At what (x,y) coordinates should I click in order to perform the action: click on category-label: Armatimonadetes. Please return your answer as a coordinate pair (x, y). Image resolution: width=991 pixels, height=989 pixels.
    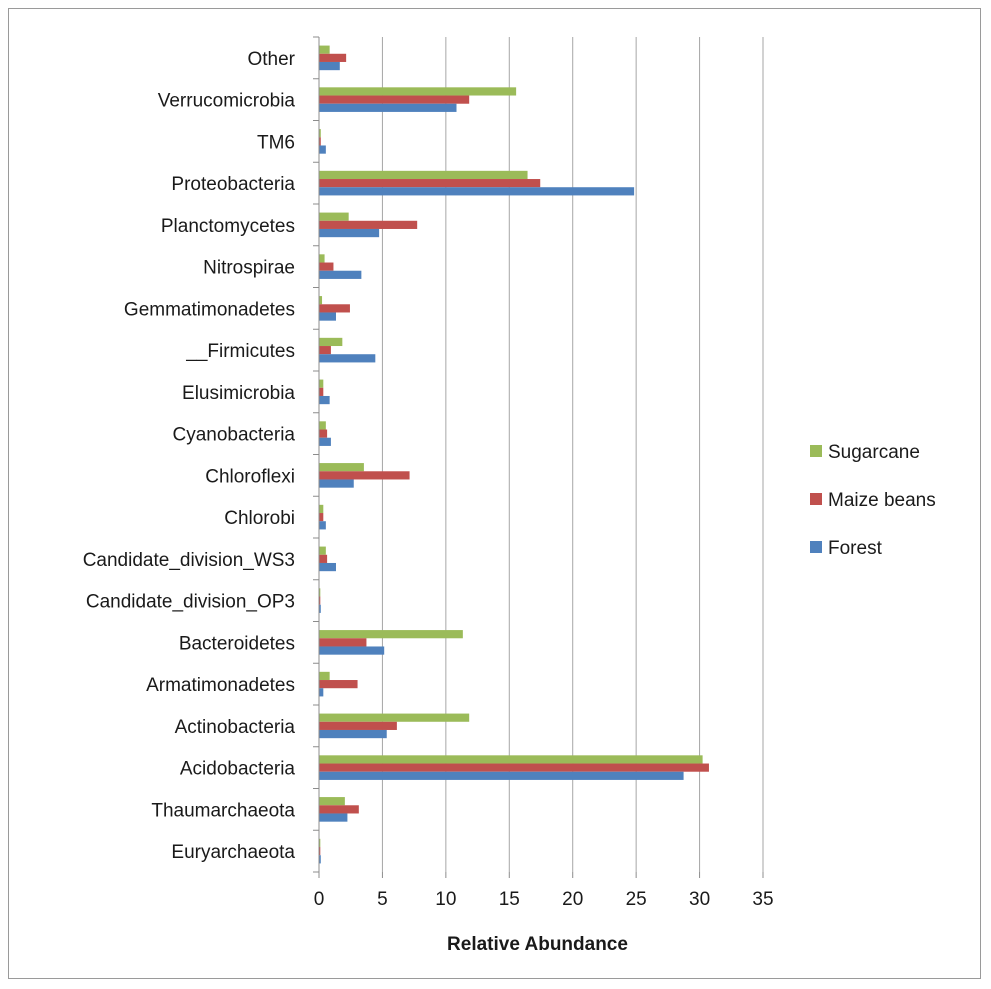
    Looking at the image, I should click on (220, 685).